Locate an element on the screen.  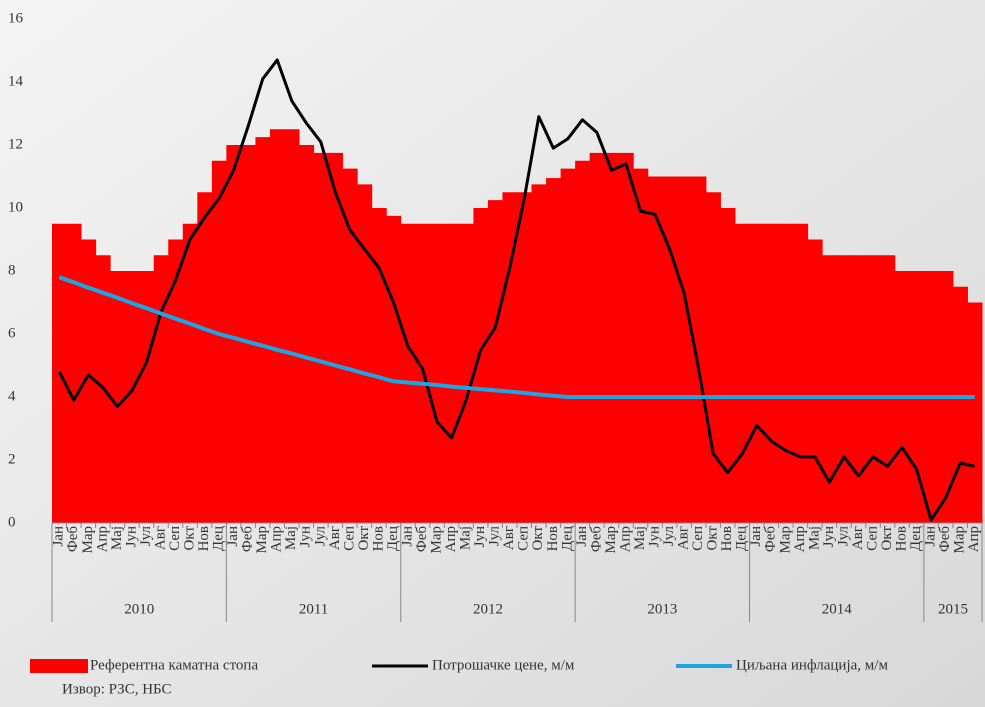
legend-label: Потрошачке цене, м/м is located at coordinates (503, 665).